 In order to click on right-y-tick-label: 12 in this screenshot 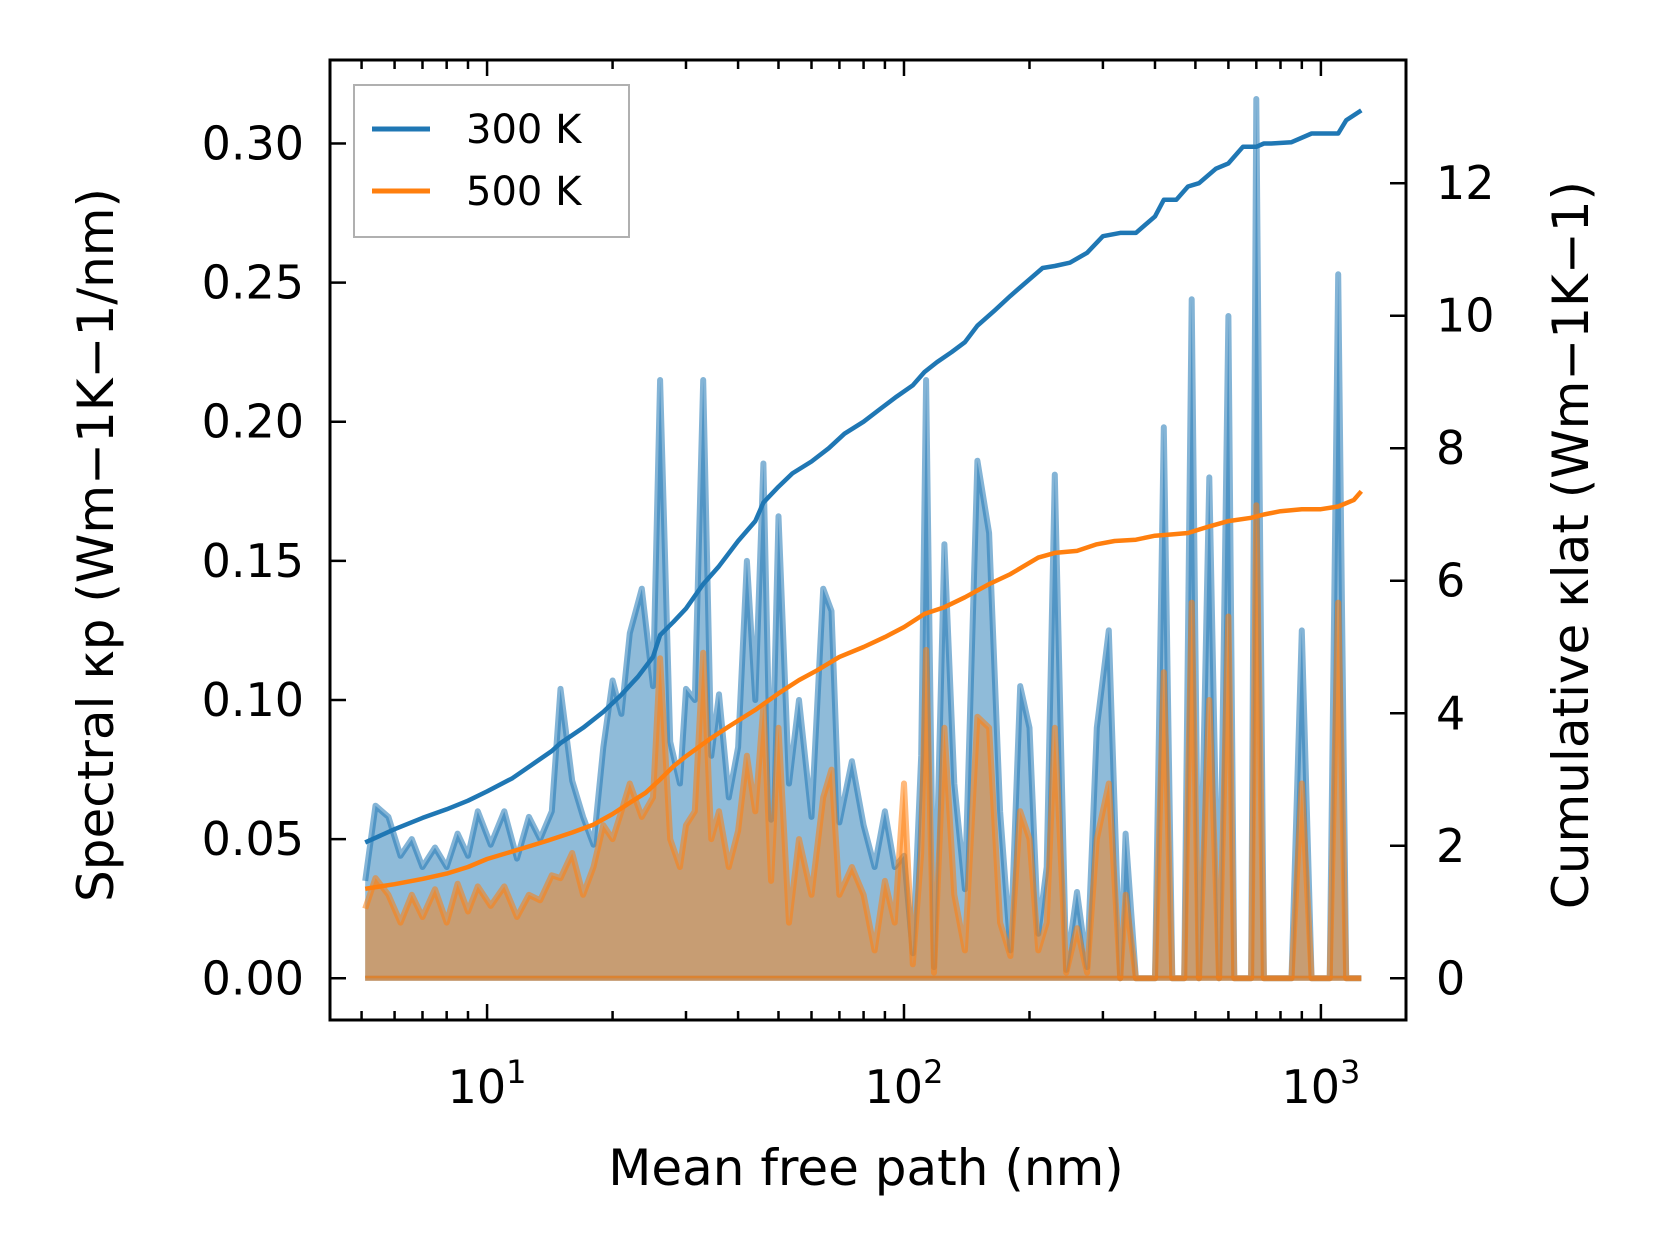, I will do `click(1465, 183)`.